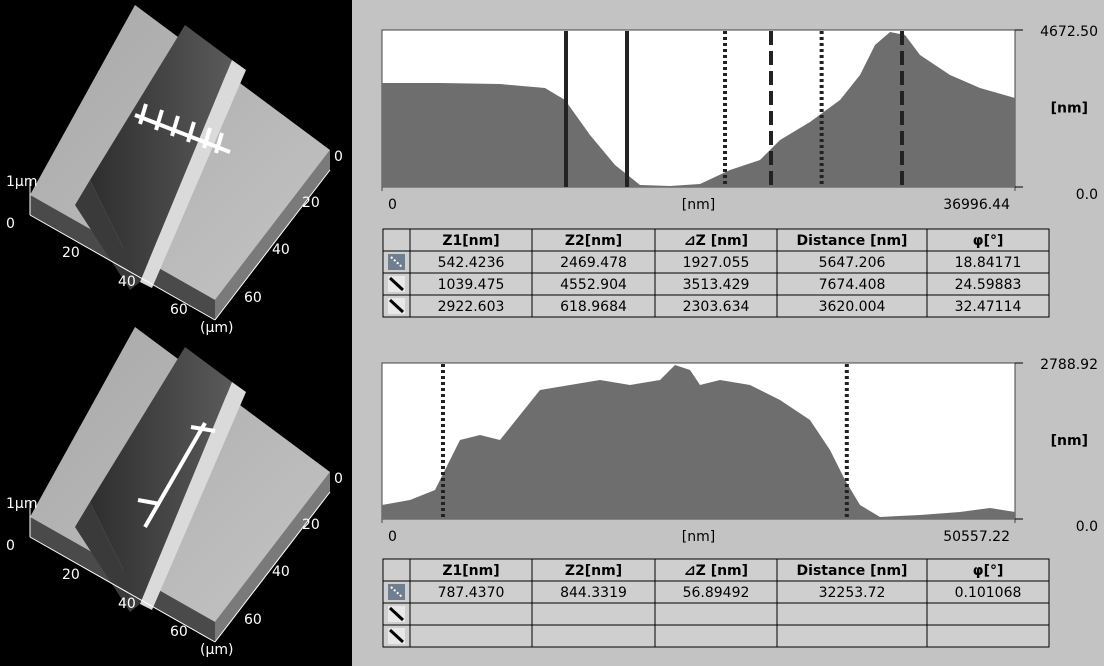  I want to click on table-cell: 32253.72, so click(852, 593).